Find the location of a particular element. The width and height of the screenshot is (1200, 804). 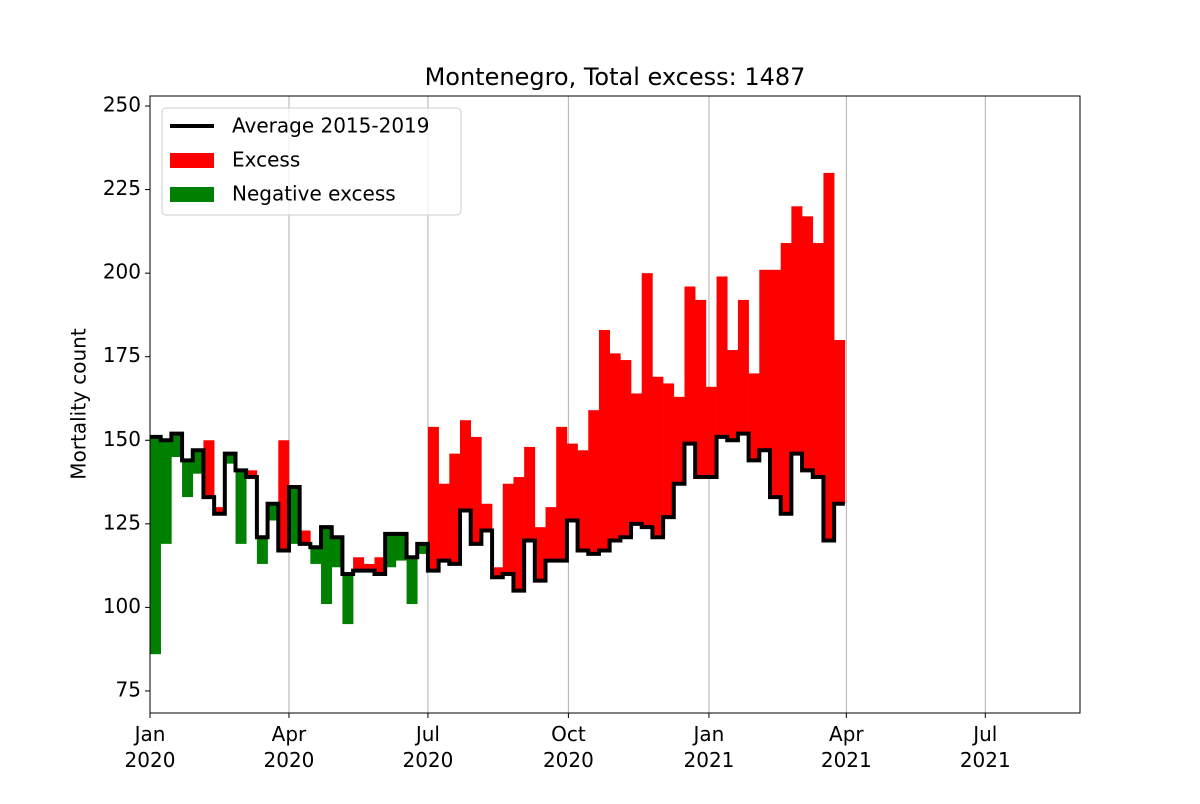

y-tick-label: 225 is located at coordinates (122, 188).